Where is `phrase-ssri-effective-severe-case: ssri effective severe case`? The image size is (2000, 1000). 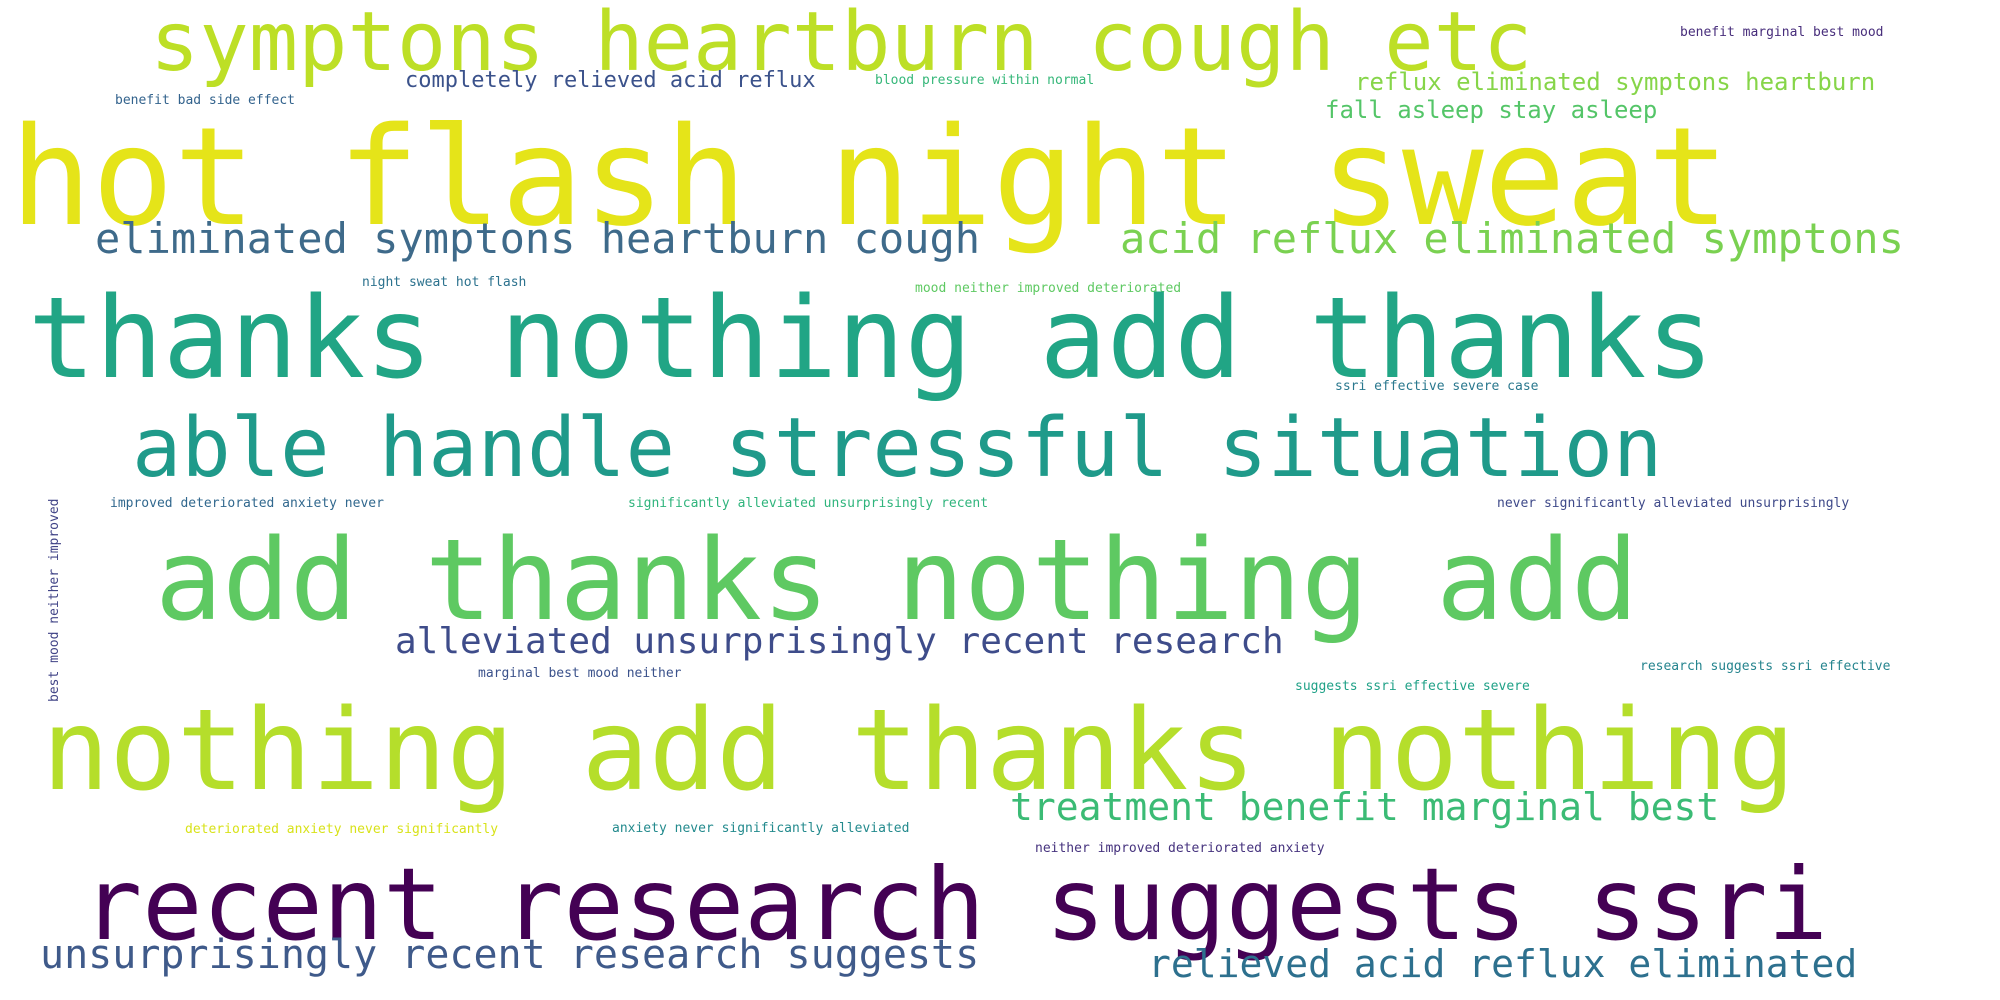
phrase-ssri-effective-severe-case: ssri effective severe case is located at coordinates (1437, 386).